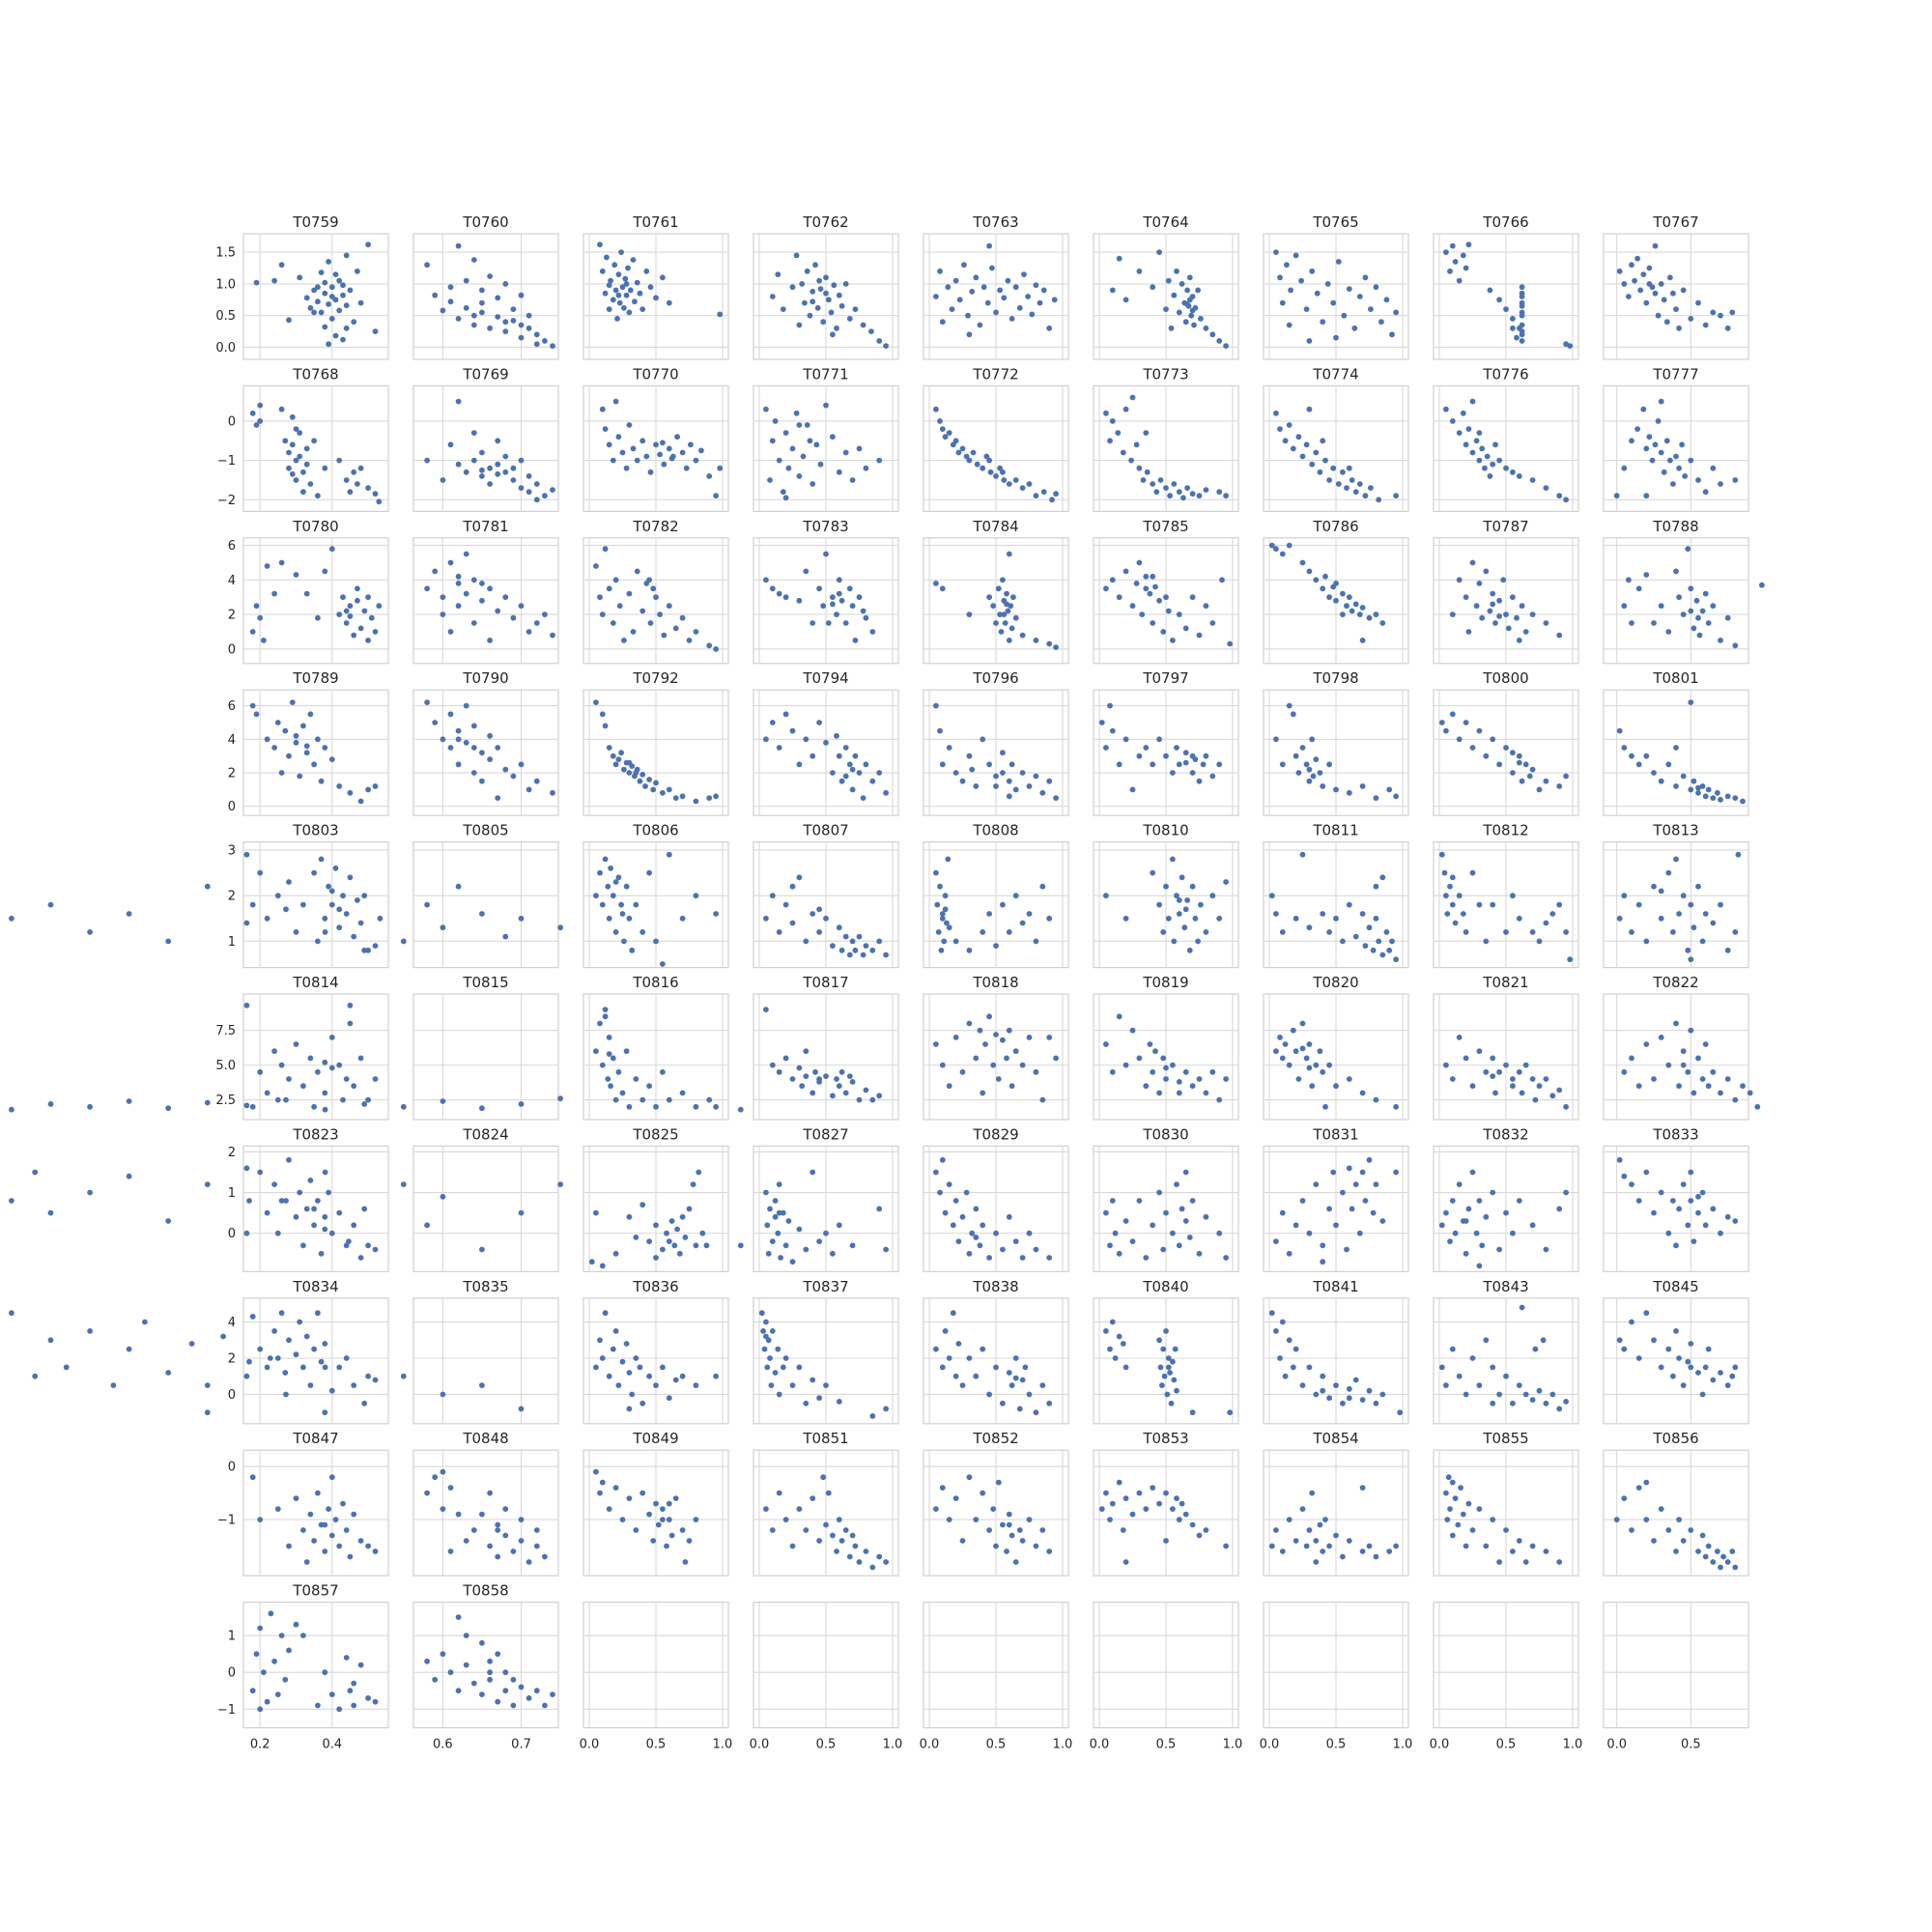 The image size is (1932, 1932). Describe the element at coordinates (1505, 374) in the screenshot. I see `panel-title: T0776` at that location.